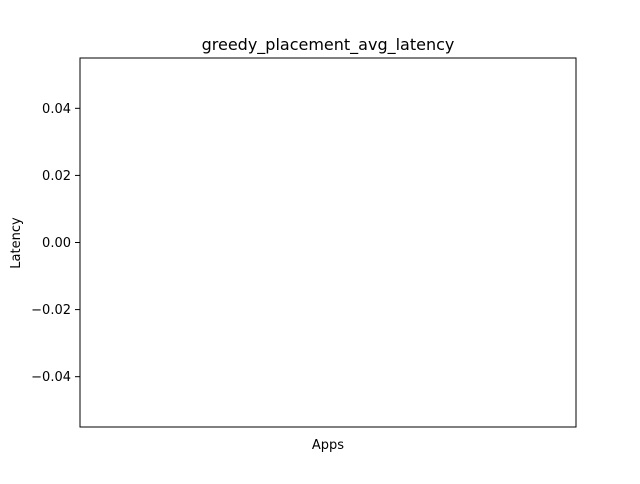 Image resolution: width=640 pixels, height=484 pixels. What do you see at coordinates (56, 176) in the screenshot?
I see `y-tick-label: 0.02` at bounding box center [56, 176].